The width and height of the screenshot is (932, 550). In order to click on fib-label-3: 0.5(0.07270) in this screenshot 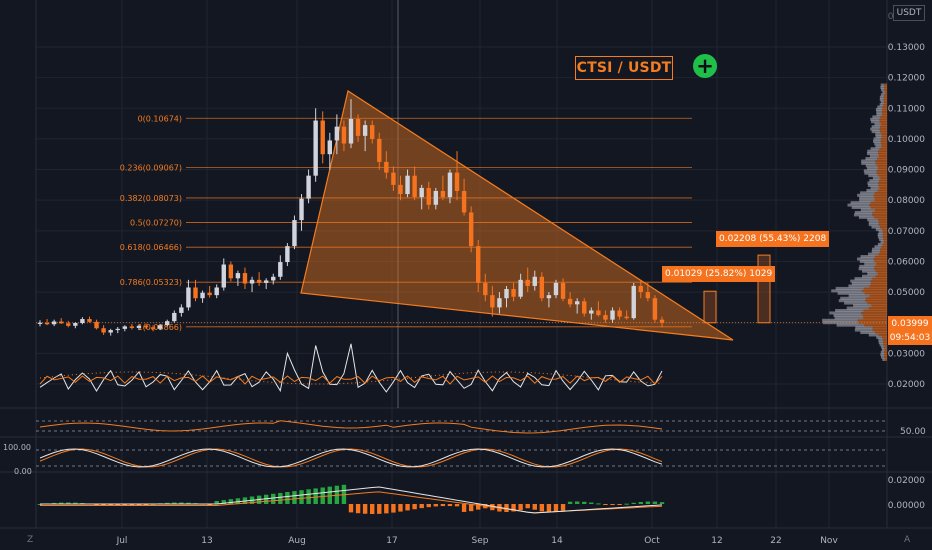, I will do `click(156, 223)`.